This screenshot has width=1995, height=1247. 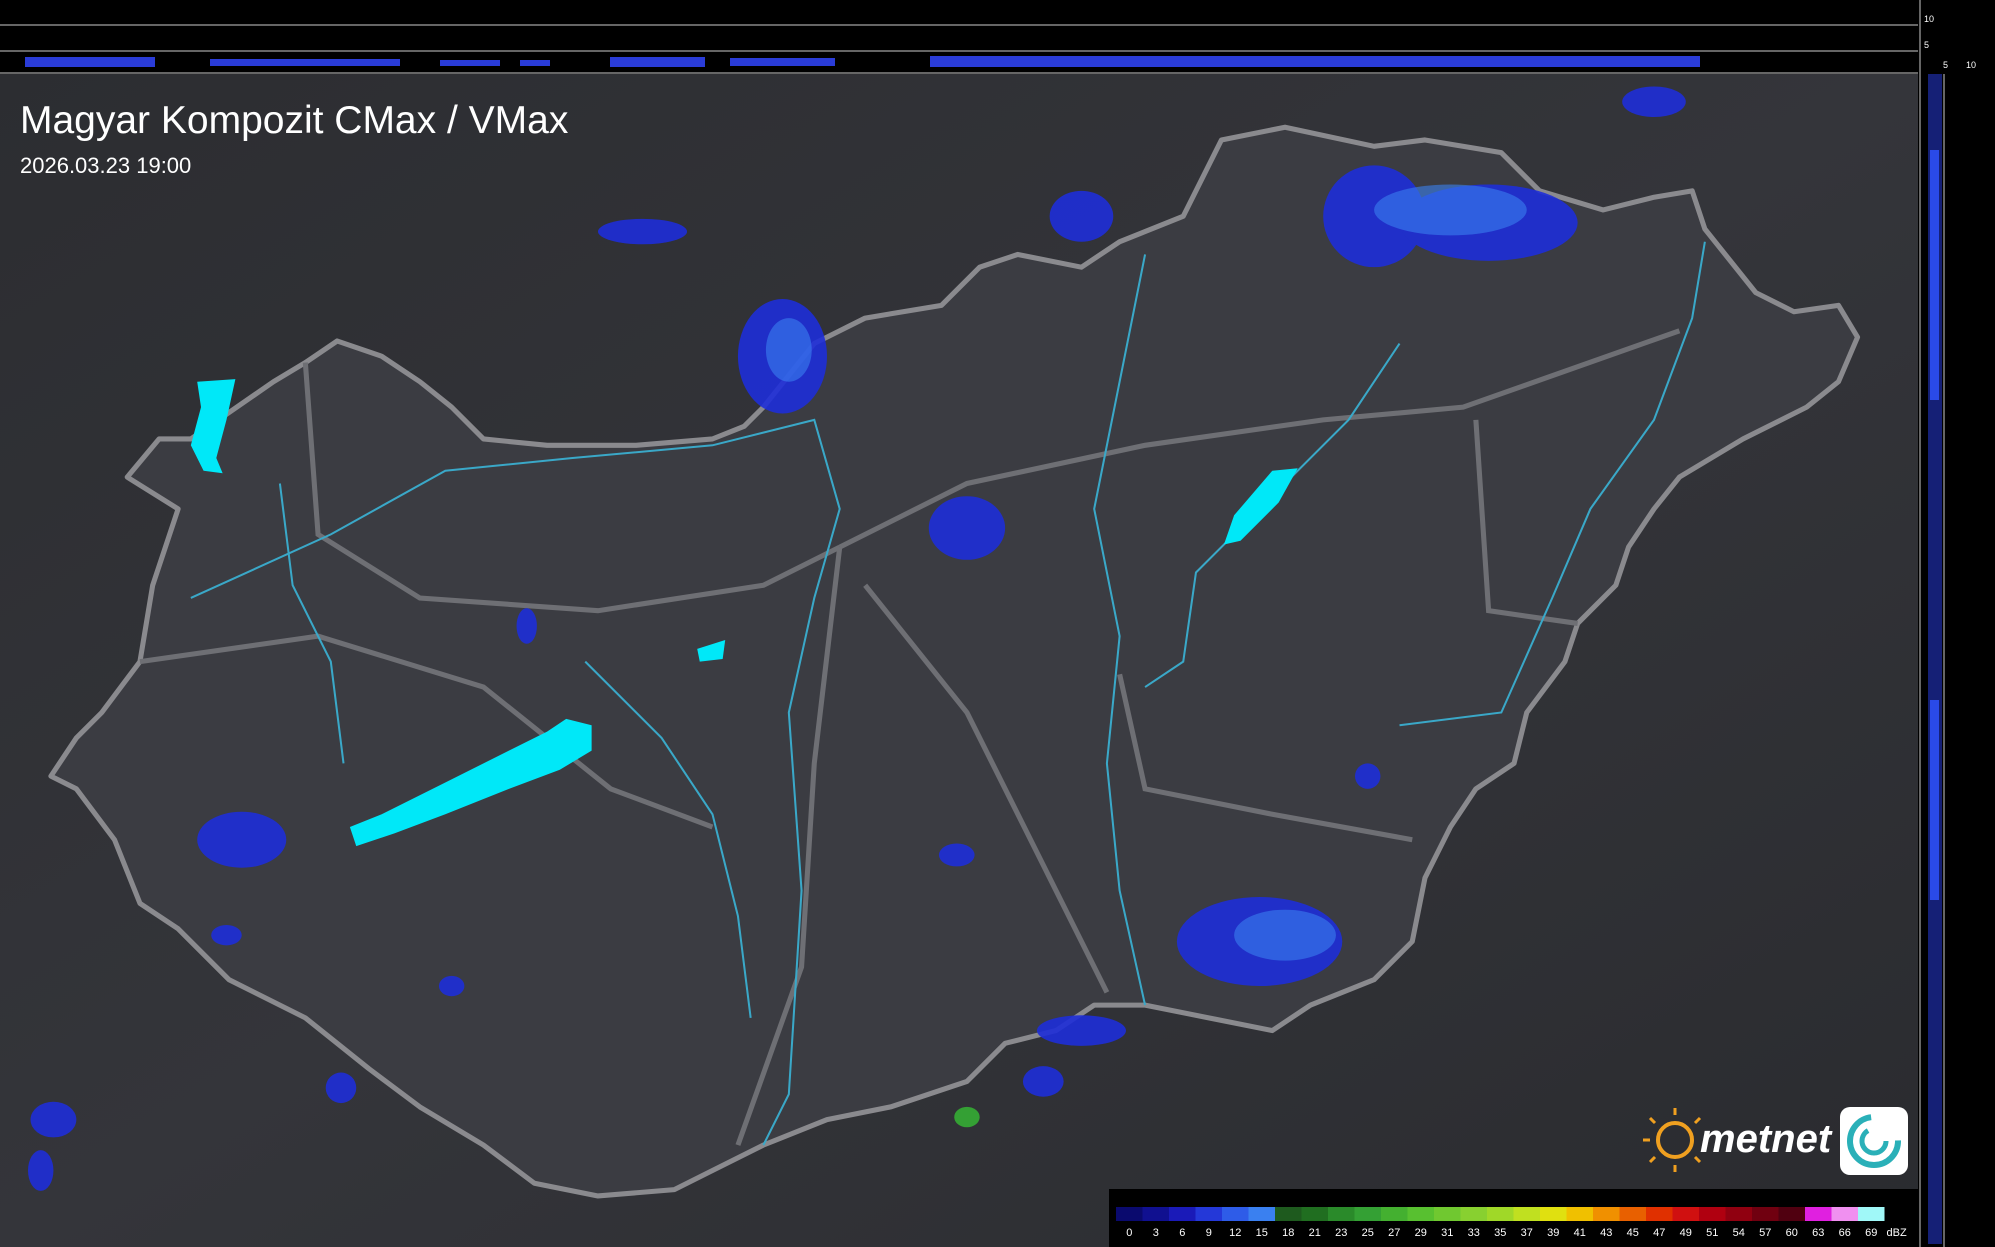 I want to click on legend-label: 12, so click(x=1235, y=1233).